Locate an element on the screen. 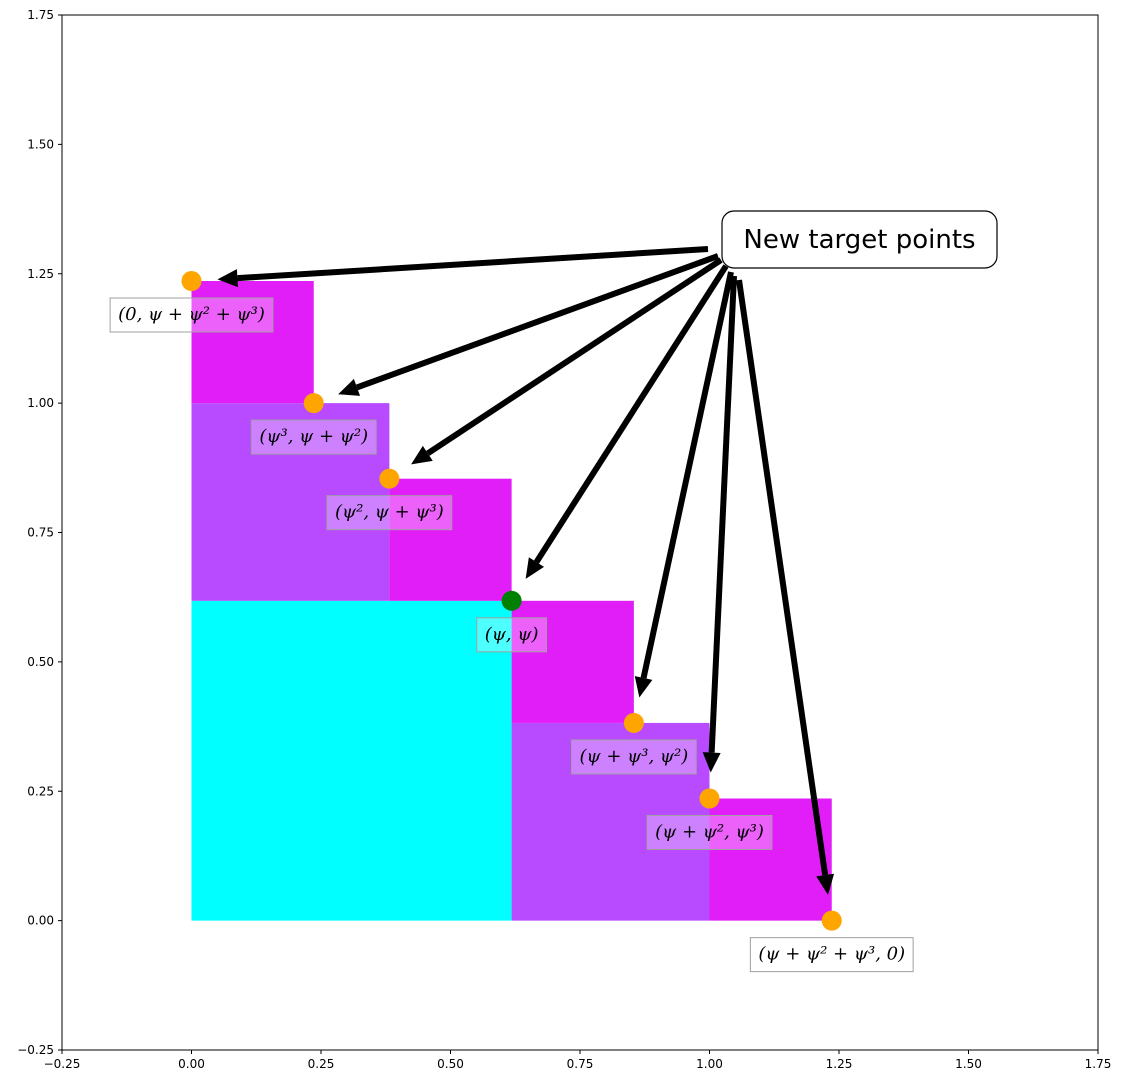  x-tick-label: 1.50 is located at coordinates (968, 1064).